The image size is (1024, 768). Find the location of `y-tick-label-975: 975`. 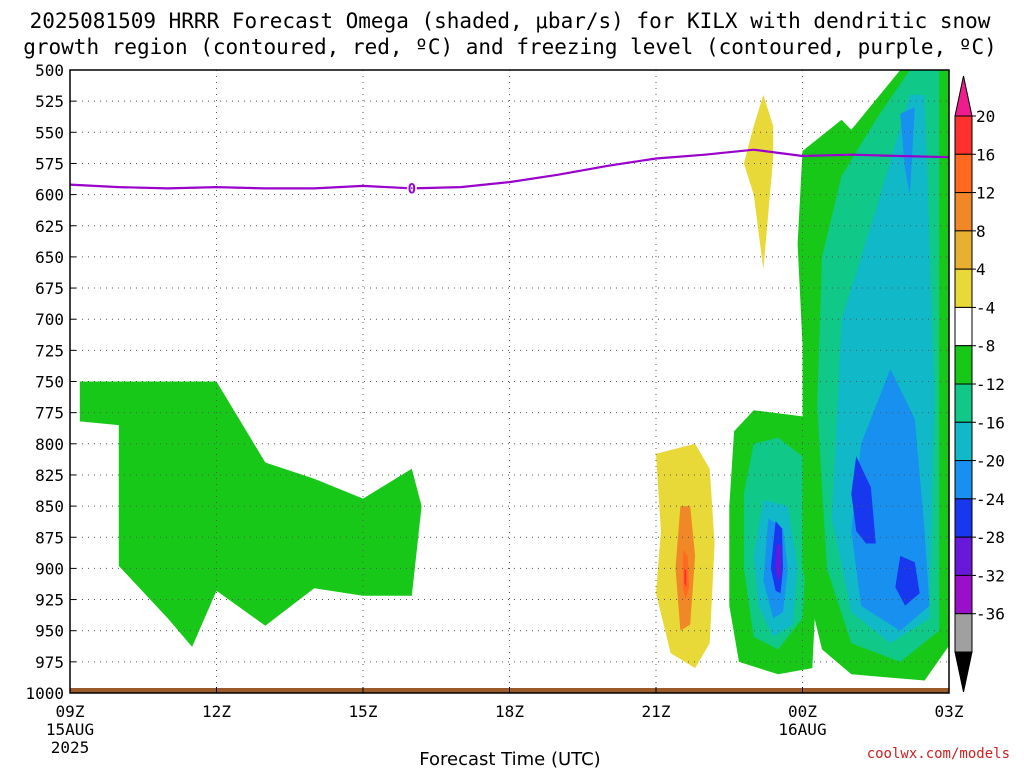

y-tick-label-975: 975 is located at coordinates (49, 662).